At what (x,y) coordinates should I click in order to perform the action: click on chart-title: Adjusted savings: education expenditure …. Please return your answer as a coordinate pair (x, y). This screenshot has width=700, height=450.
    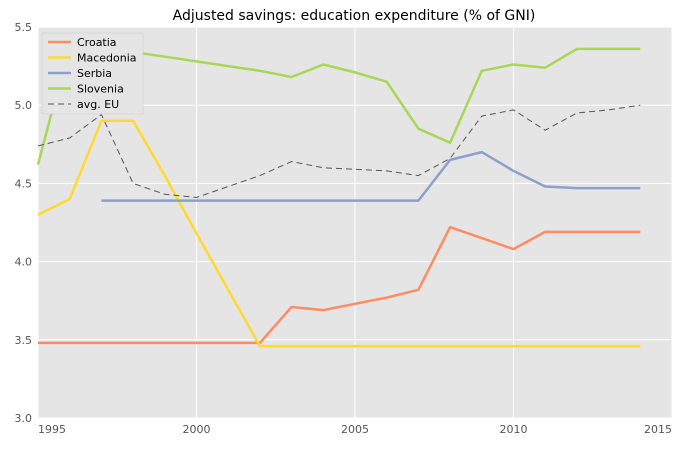
    Looking at the image, I should click on (354, 16).